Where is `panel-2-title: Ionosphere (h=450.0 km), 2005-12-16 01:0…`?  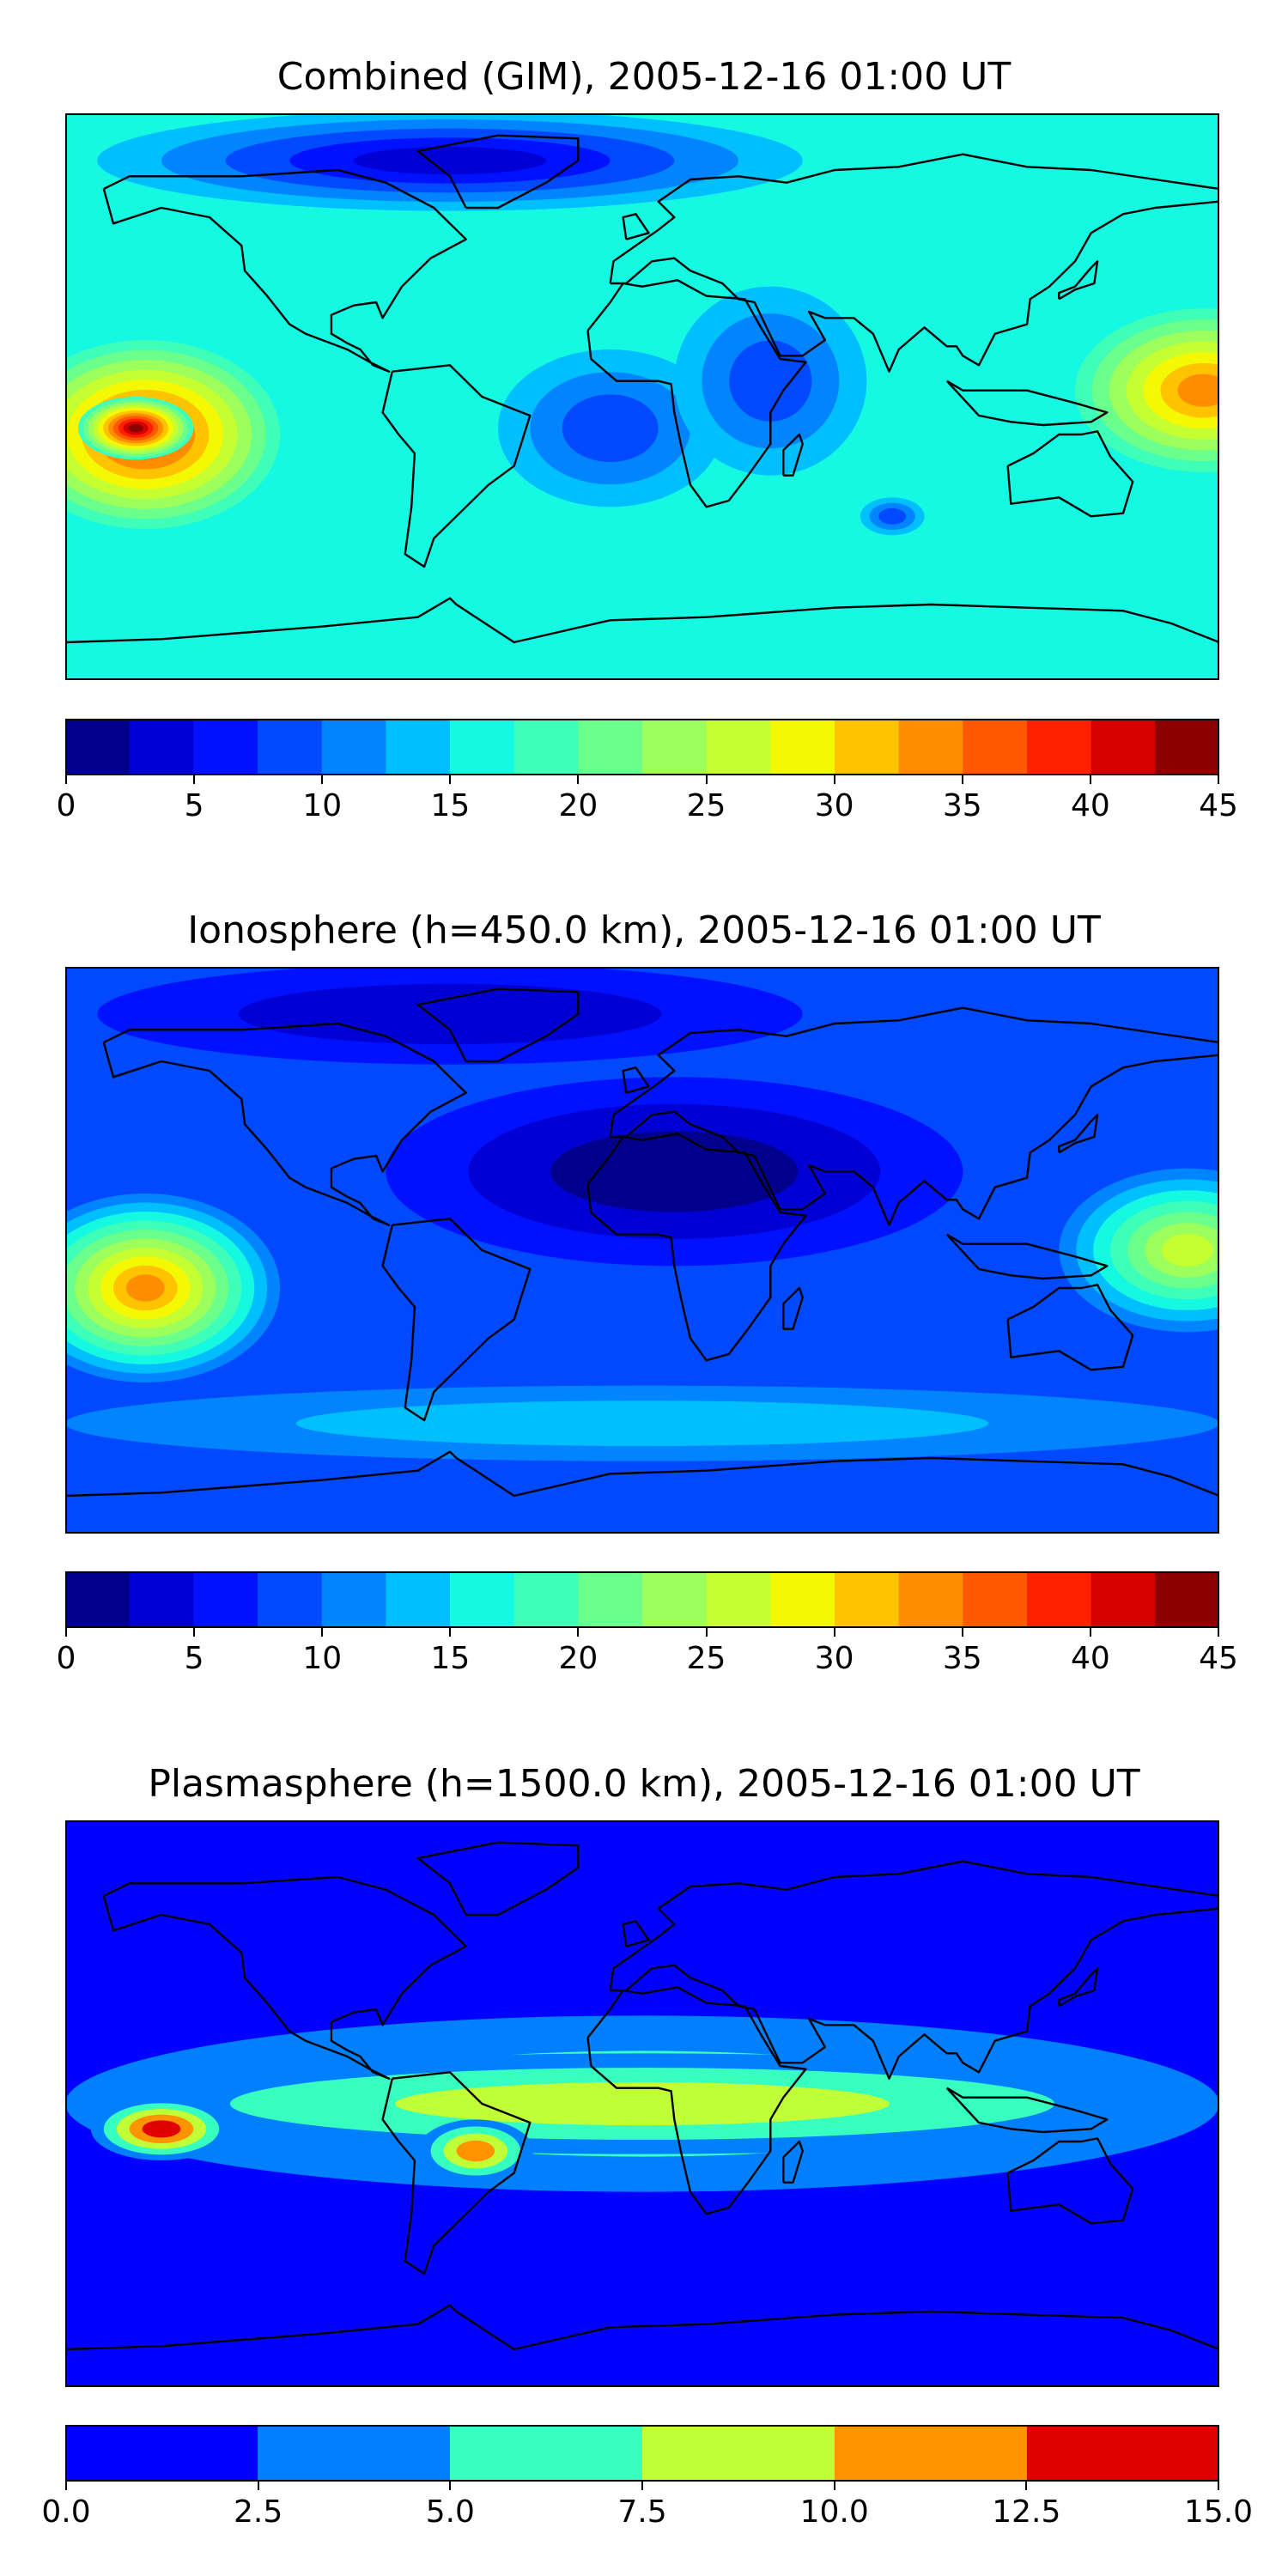 panel-2-title: Ionosphere (h=450.0 km), 2005-12-16 01:0… is located at coordinates (644, 930).